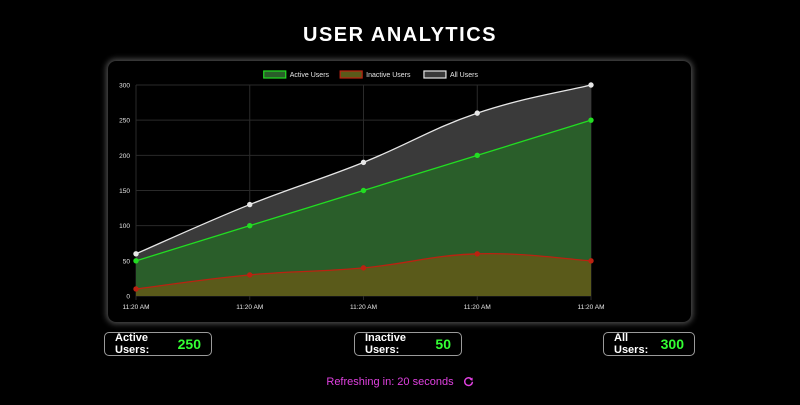 Image resolution: width=800 pixels, height=405 pixels. I want to click on y-tick-label: 250, so click(124, 121).